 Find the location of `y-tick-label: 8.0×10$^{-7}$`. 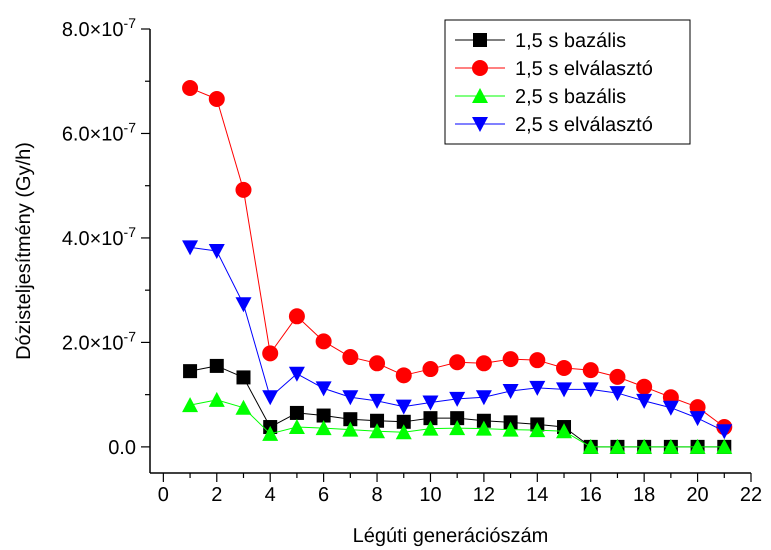

y-tick-label: 8.0×10$^{-7}$ is located at coordinates (99, 28).